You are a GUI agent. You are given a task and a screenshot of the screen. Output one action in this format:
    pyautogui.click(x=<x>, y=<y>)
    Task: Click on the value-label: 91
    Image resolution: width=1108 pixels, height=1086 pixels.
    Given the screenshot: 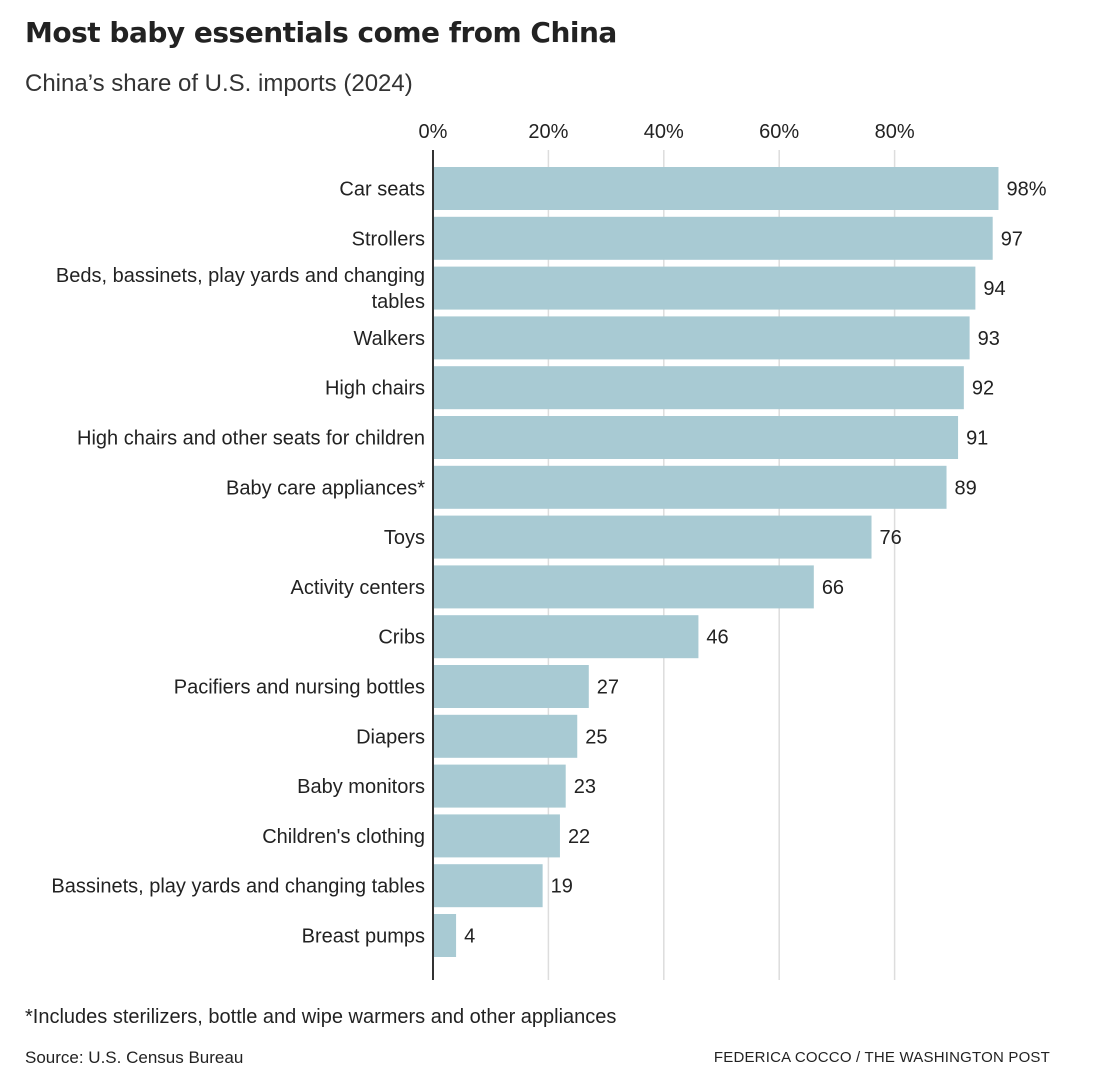 What is the action you would take?
    pyautogui.click(x=977, y=439)
    